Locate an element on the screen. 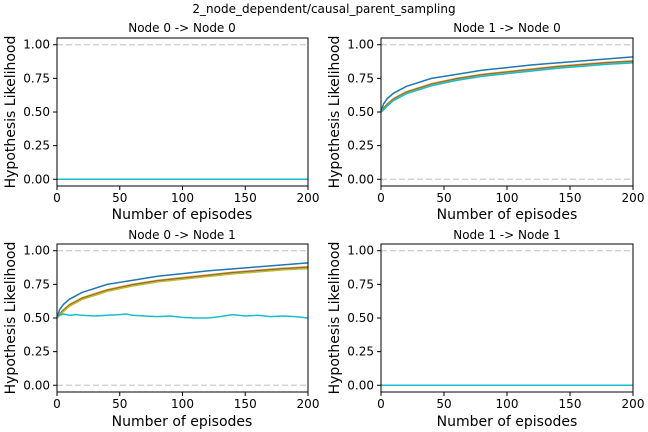 The height and width of the screenshot is (432, 648). figure-suptitle: 2_node_dependent/causal_parent_sampling is located at coordinates (323, 9).